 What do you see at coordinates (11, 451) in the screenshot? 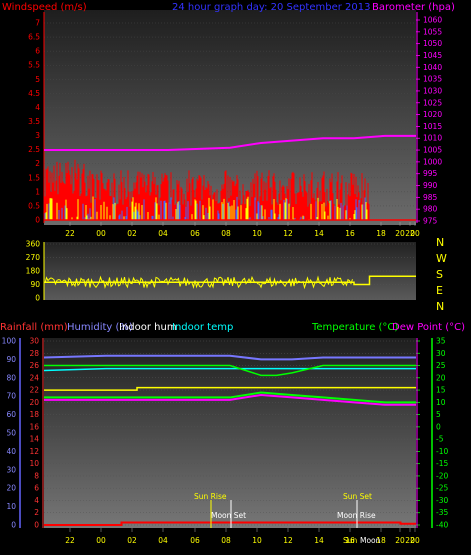
I see `humidity-tick-label: 40` at bounding box center [11, 451].